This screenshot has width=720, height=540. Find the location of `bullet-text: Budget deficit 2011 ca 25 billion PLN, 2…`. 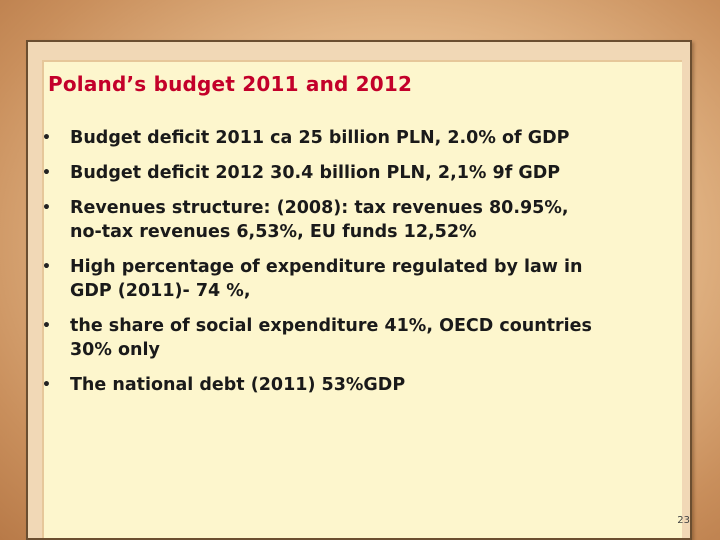

bullet-text: Budget deficit 2011 ca 25 billion PLN, 2… is located at coordinates (320, 138).